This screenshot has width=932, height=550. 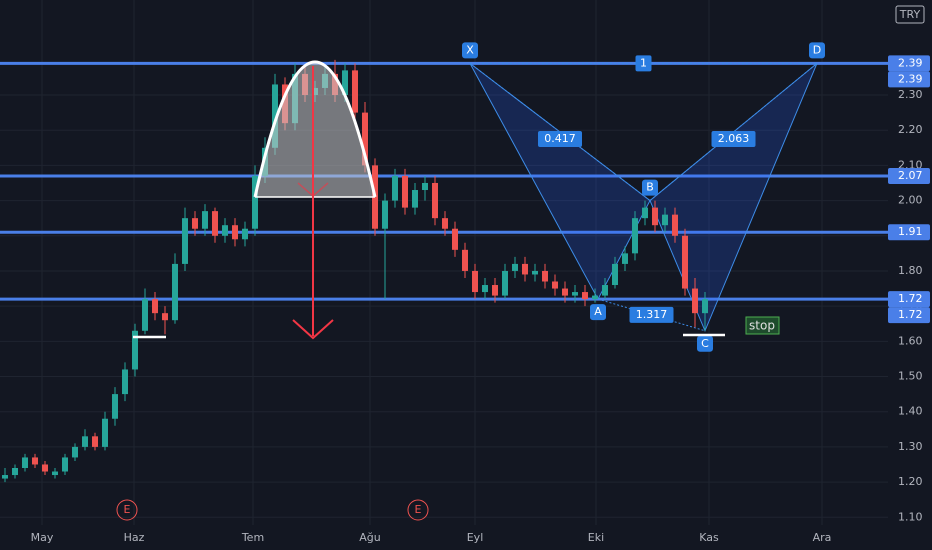 I want to click on ratio-label: 0.417, so click(x=560, y=138).